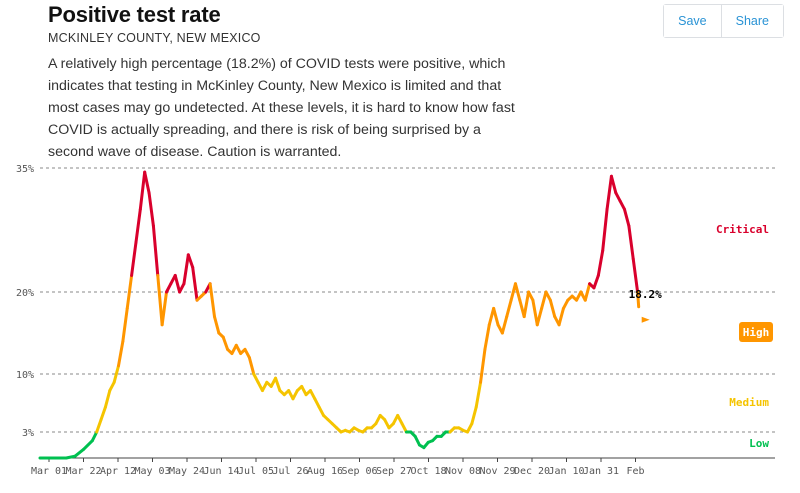  I want to click on current-value-marker, so click(645, 319).